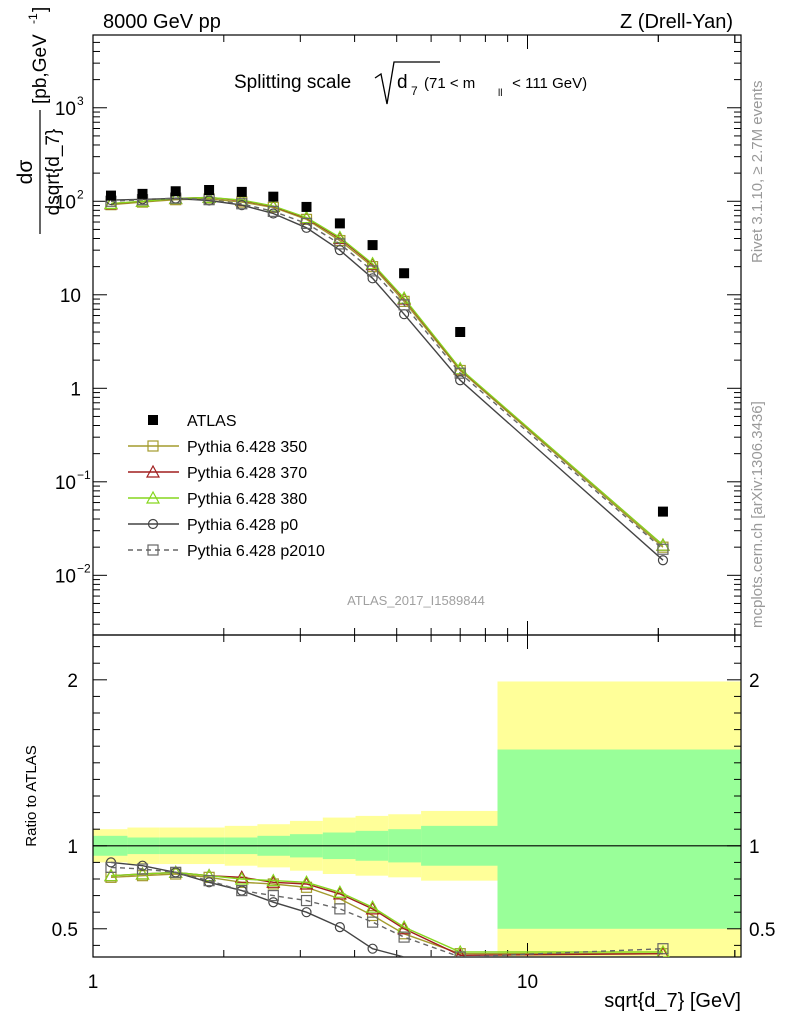  I want to click on legend-marker-p0, so click(153, 524).